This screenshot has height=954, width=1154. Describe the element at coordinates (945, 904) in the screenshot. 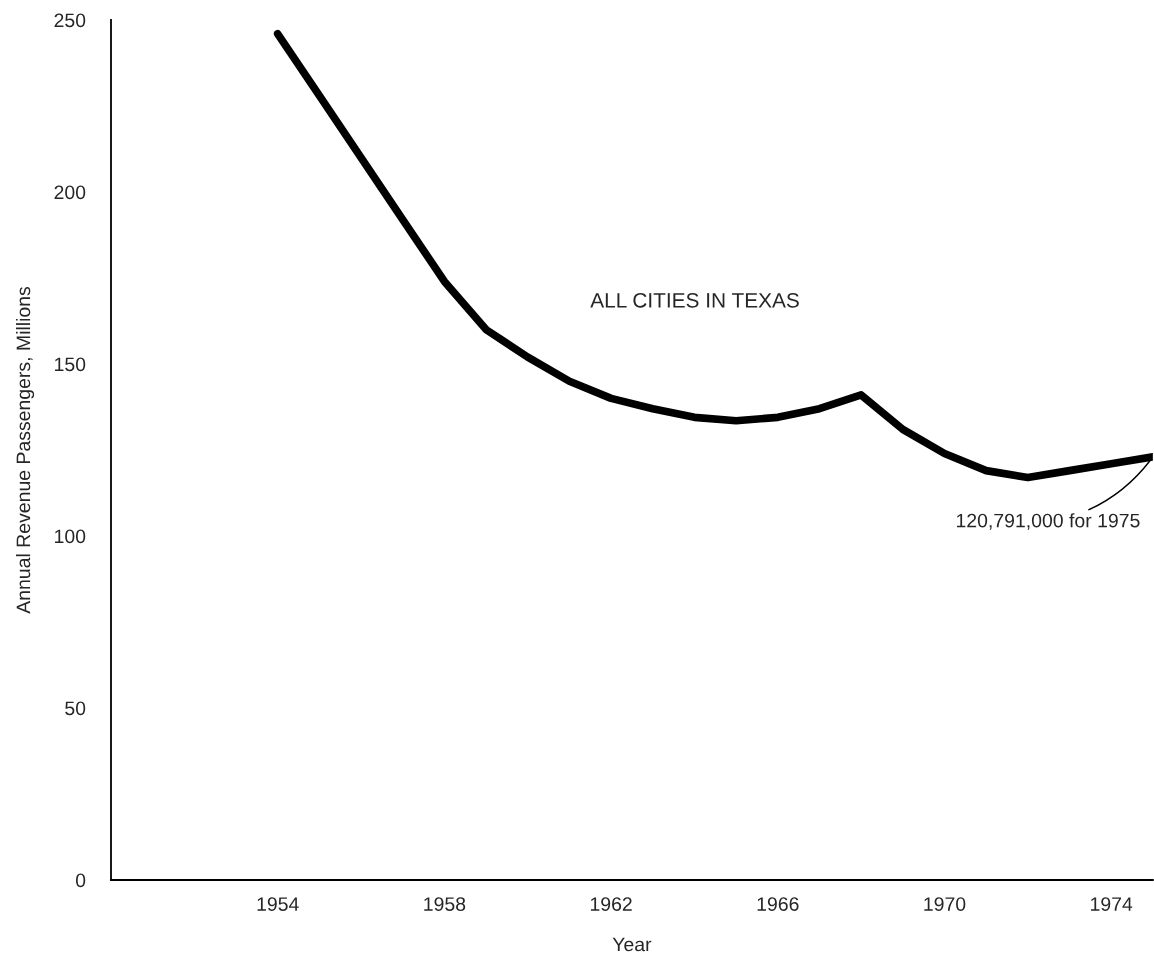

I see `x-tick-label: 1970` at that location.